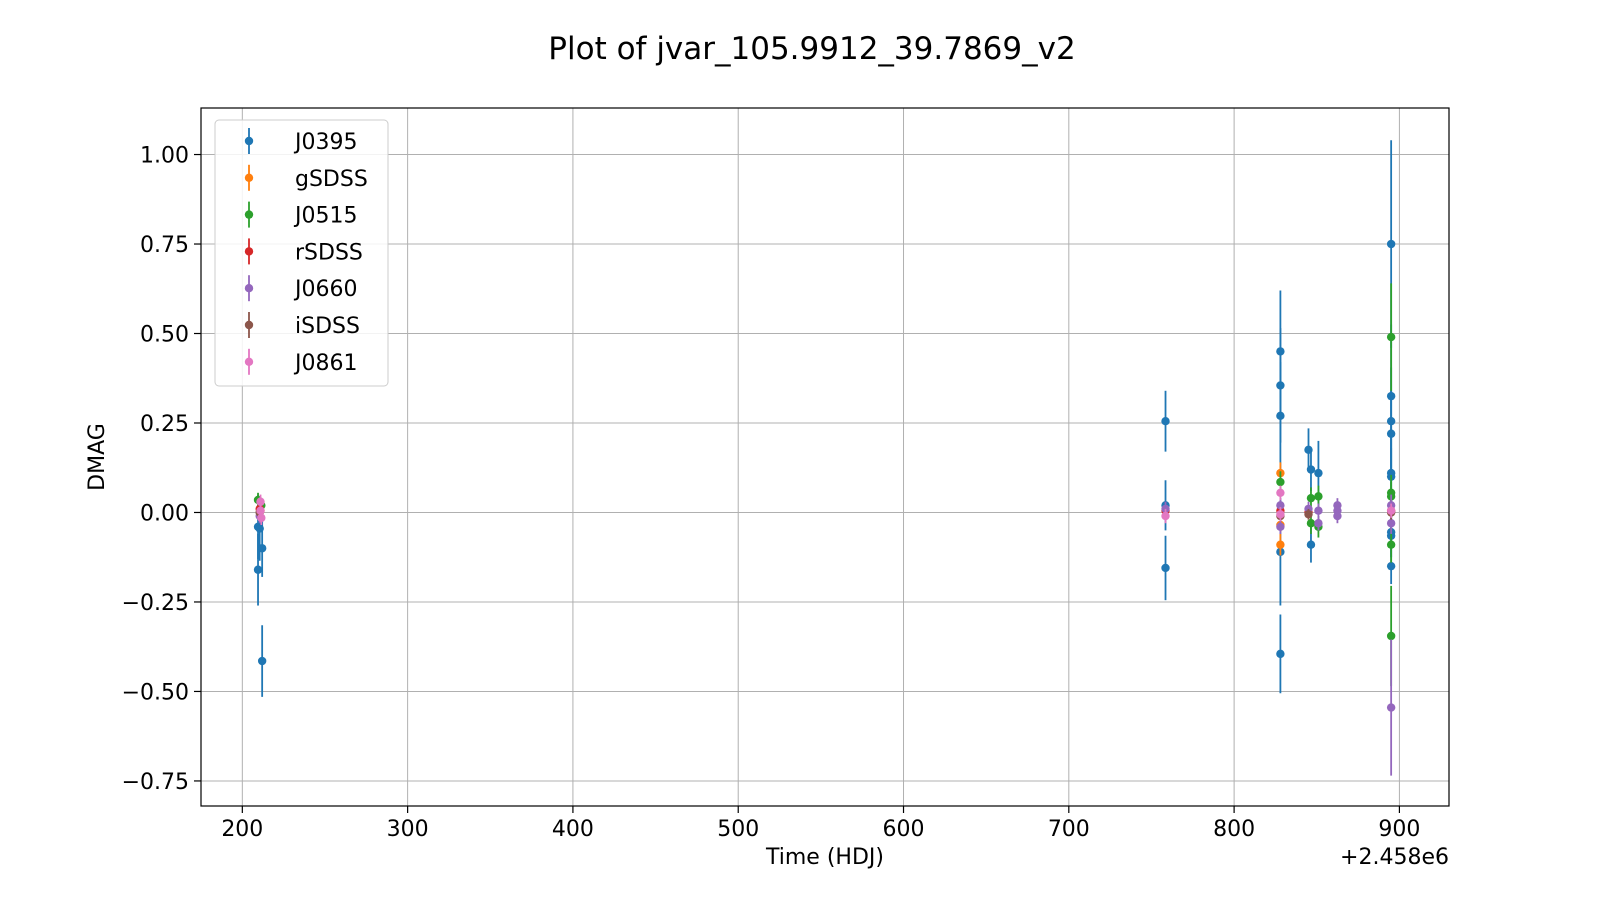 The width and height of the screenshot is (1600, 900). I want to click on legend-label: rSDSS, so click(329, 252).